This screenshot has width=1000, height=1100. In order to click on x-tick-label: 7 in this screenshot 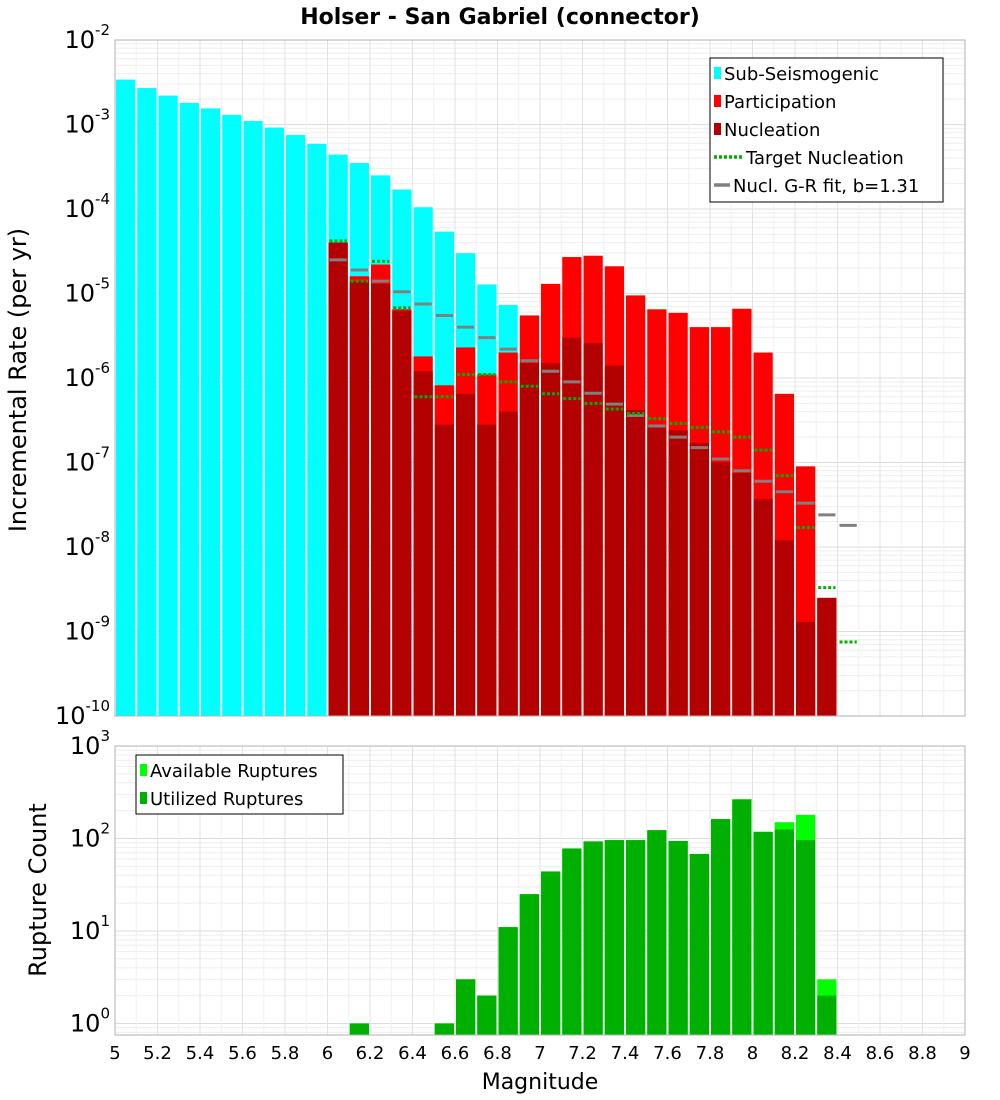, I will do `click(539, 1053)`.